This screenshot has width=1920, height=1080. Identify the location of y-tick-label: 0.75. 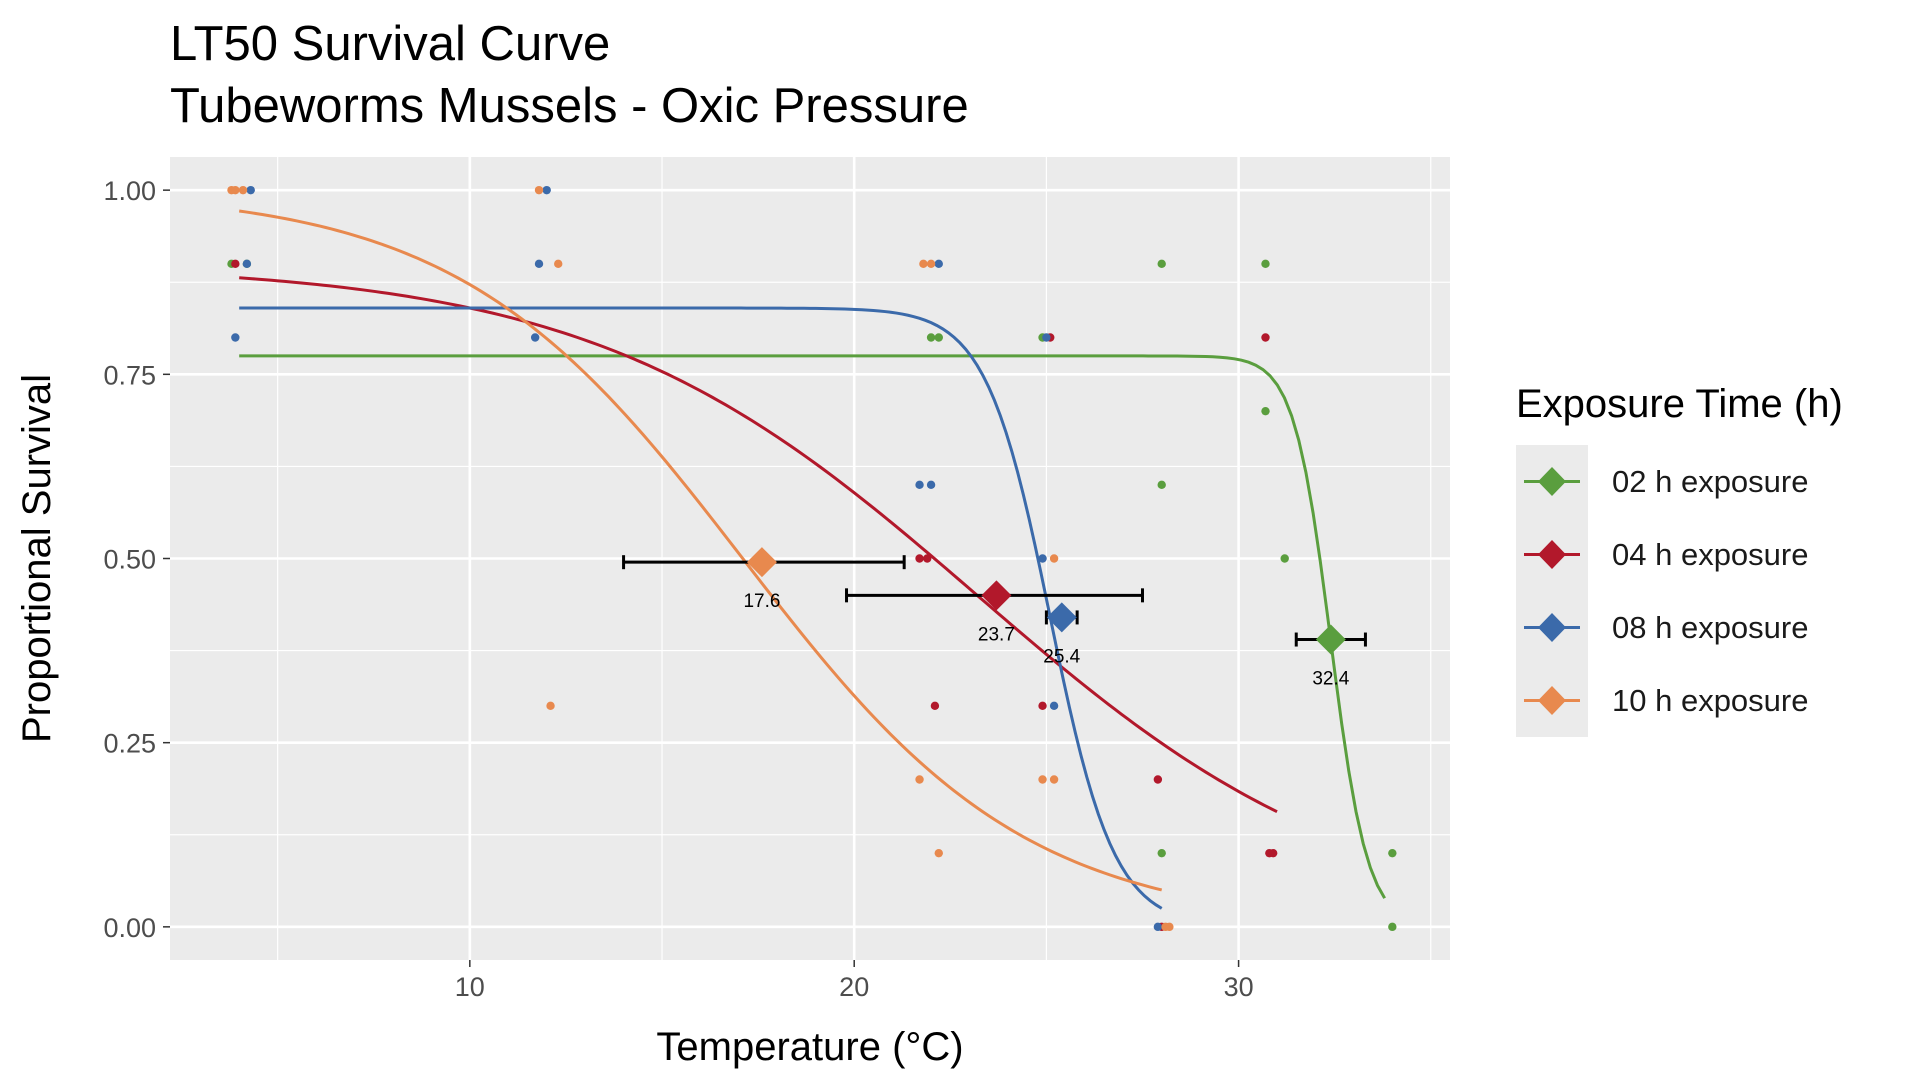
(129, 375).